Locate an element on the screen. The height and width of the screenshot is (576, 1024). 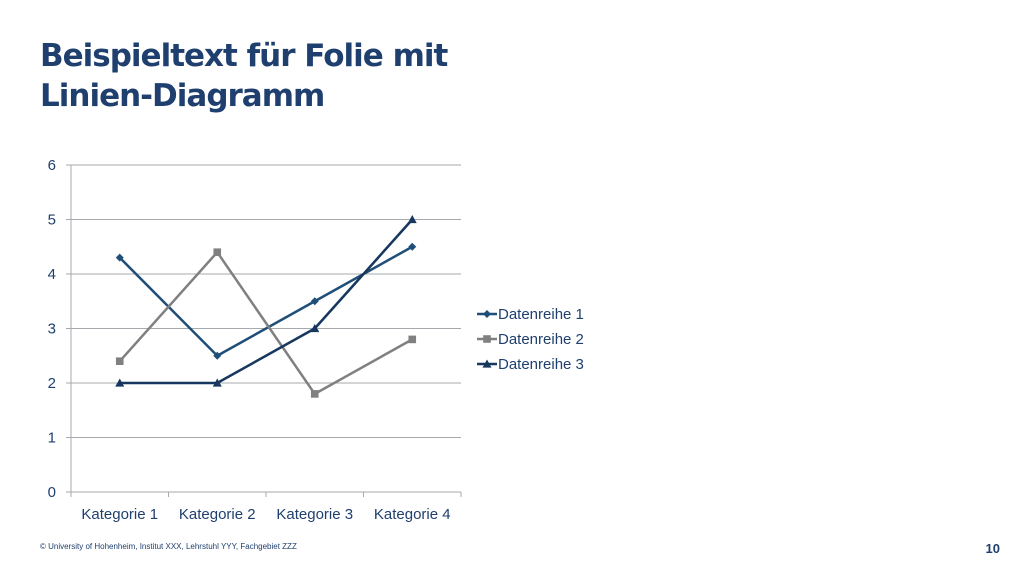
legend-label-1: Datenreihe 1 is located at coordinates (541, 314).